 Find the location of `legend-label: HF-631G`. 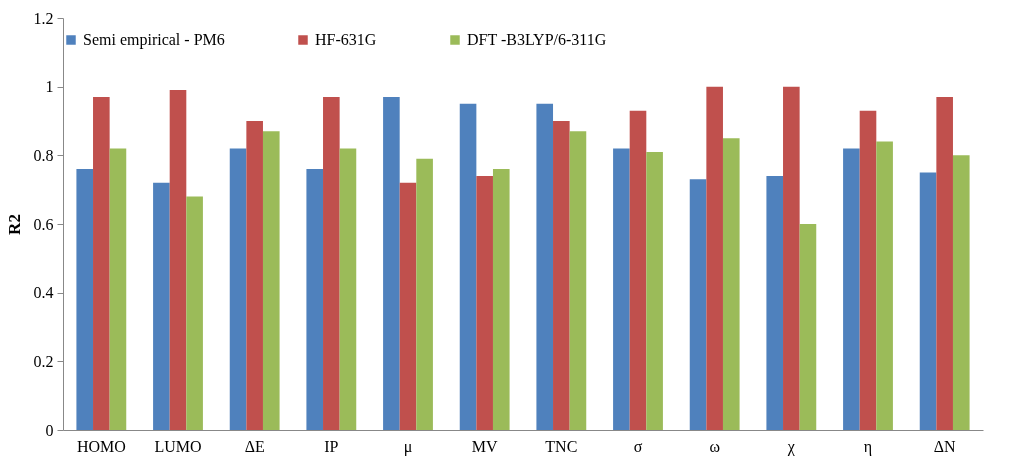

legend-label: HF-631G is located at coordinates (346, 39).